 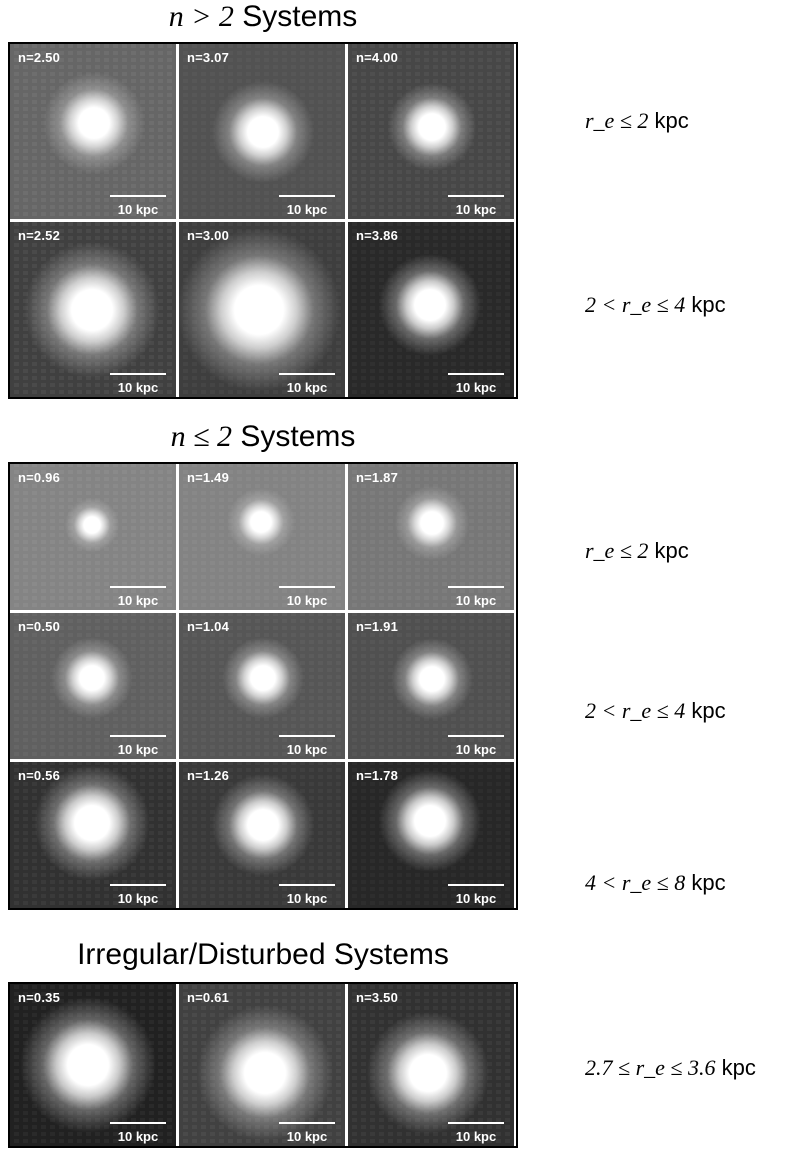 I want to click on section-title-math: n > 2, so click(x=201, y=16).